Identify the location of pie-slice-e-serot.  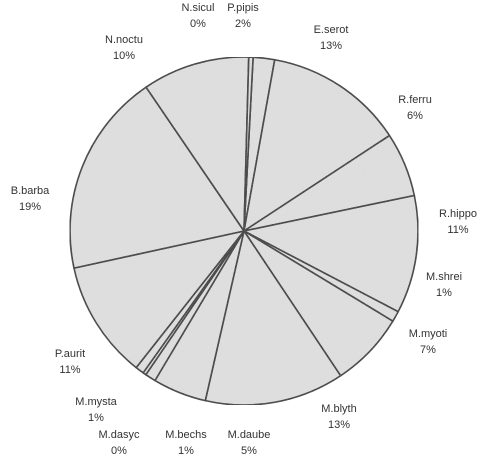
(317, 145).